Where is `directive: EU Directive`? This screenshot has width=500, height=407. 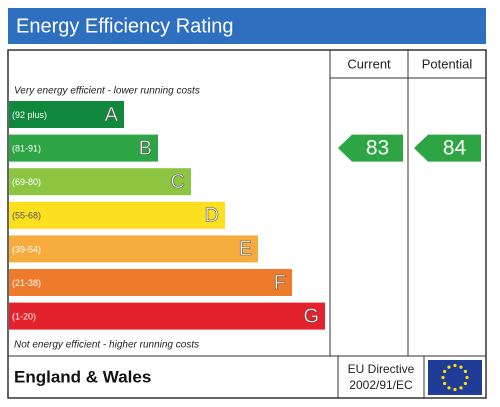
directive: EU Directive is located at coordinates (381, 369).